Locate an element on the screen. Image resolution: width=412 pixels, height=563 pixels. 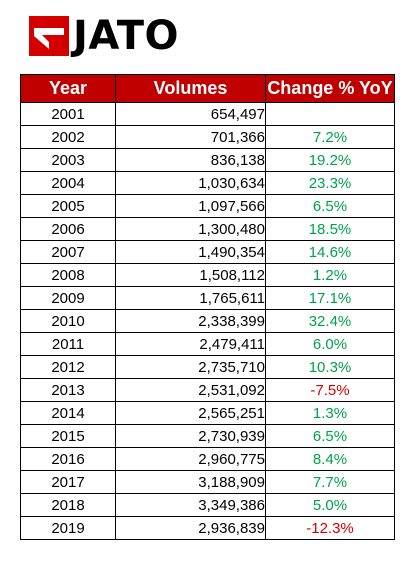
change-cell: 17.1% is located at coordinates (330, 298).